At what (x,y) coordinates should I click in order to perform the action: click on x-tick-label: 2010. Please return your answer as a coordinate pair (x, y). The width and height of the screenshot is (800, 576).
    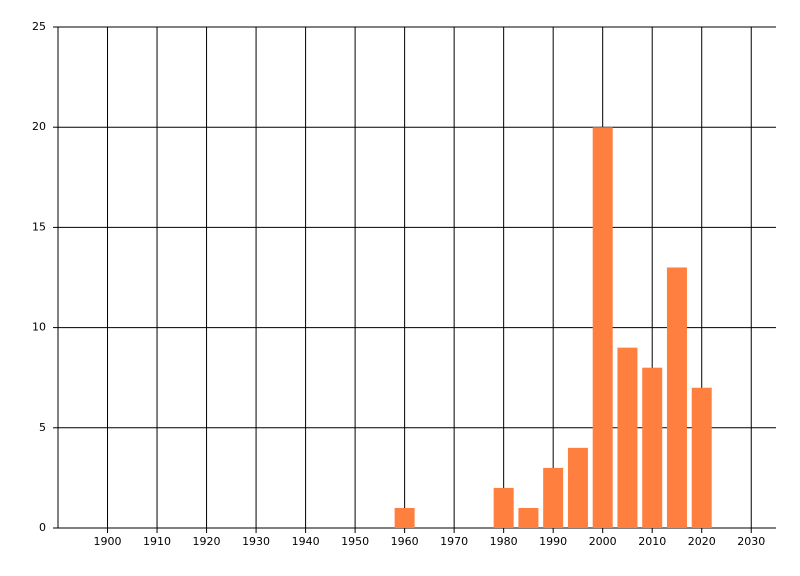
    Looking at the image, I should click on (652, 541).